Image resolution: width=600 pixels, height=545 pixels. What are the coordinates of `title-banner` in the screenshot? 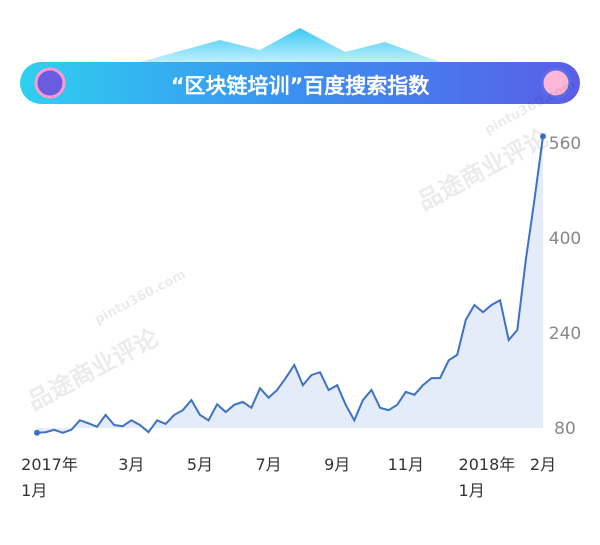 It's located at (300, 83).